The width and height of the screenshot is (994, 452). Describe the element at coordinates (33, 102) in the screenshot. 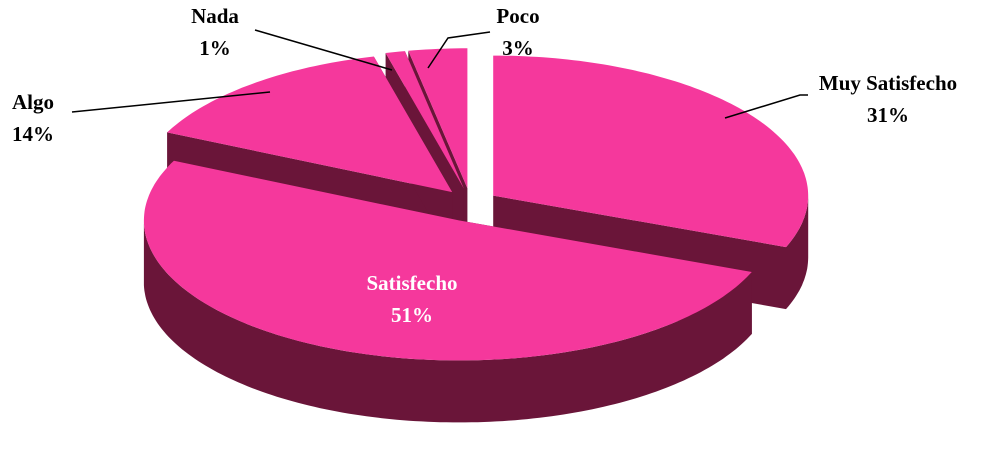

I see `slice-label: Algo` at that location.